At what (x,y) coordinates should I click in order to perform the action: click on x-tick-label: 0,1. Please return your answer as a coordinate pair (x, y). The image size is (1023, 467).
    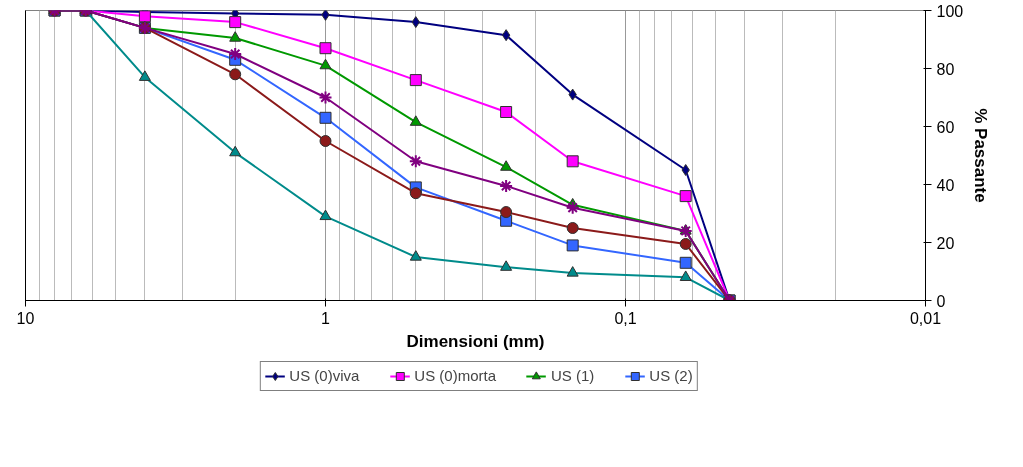
    Looking at the image, I should click on (625, 318).